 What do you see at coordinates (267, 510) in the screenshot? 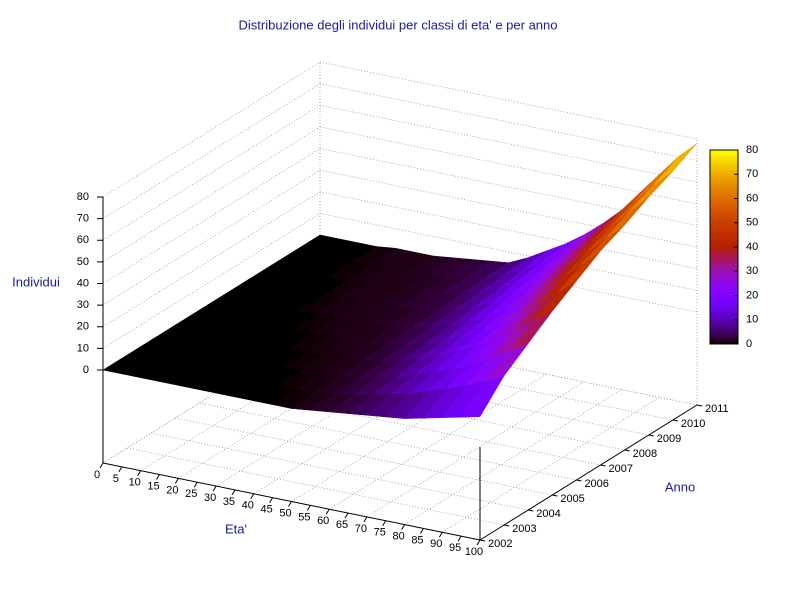
I see `x-tick-label: 45` at bounding box center [267, 510].